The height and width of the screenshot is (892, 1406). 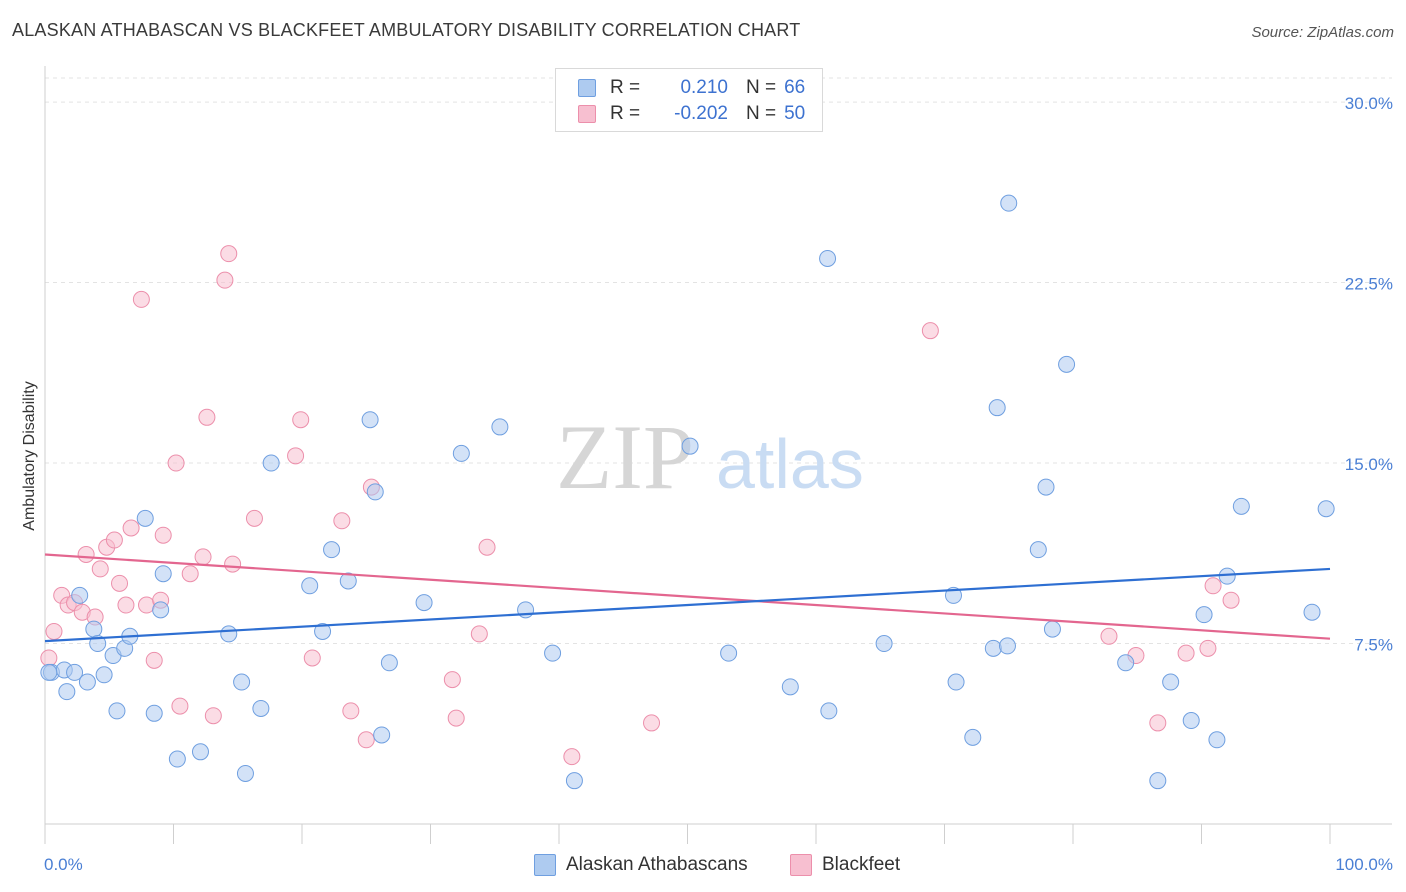 I want to click on y-tick-label: 22.5%, so click(x=1369, y=284).